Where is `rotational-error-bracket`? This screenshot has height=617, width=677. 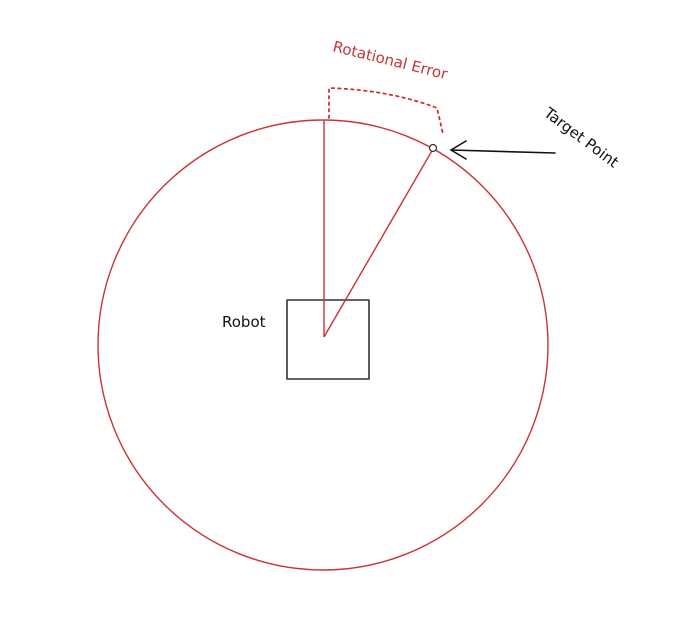 rotational-error-bracket is located at coordinates (386, 111).